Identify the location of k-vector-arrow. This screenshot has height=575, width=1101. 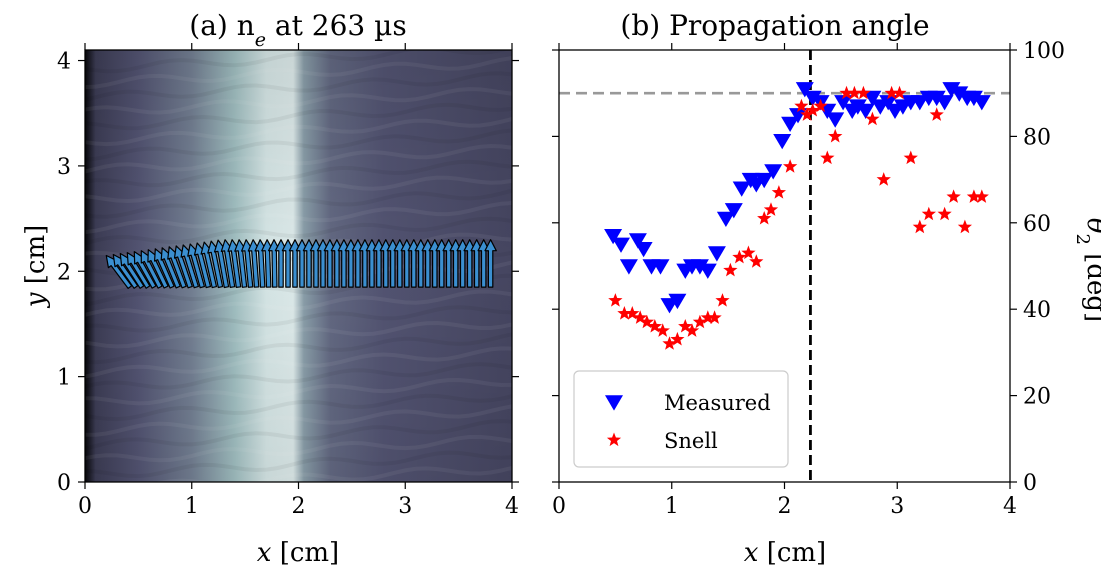
(490, 263).